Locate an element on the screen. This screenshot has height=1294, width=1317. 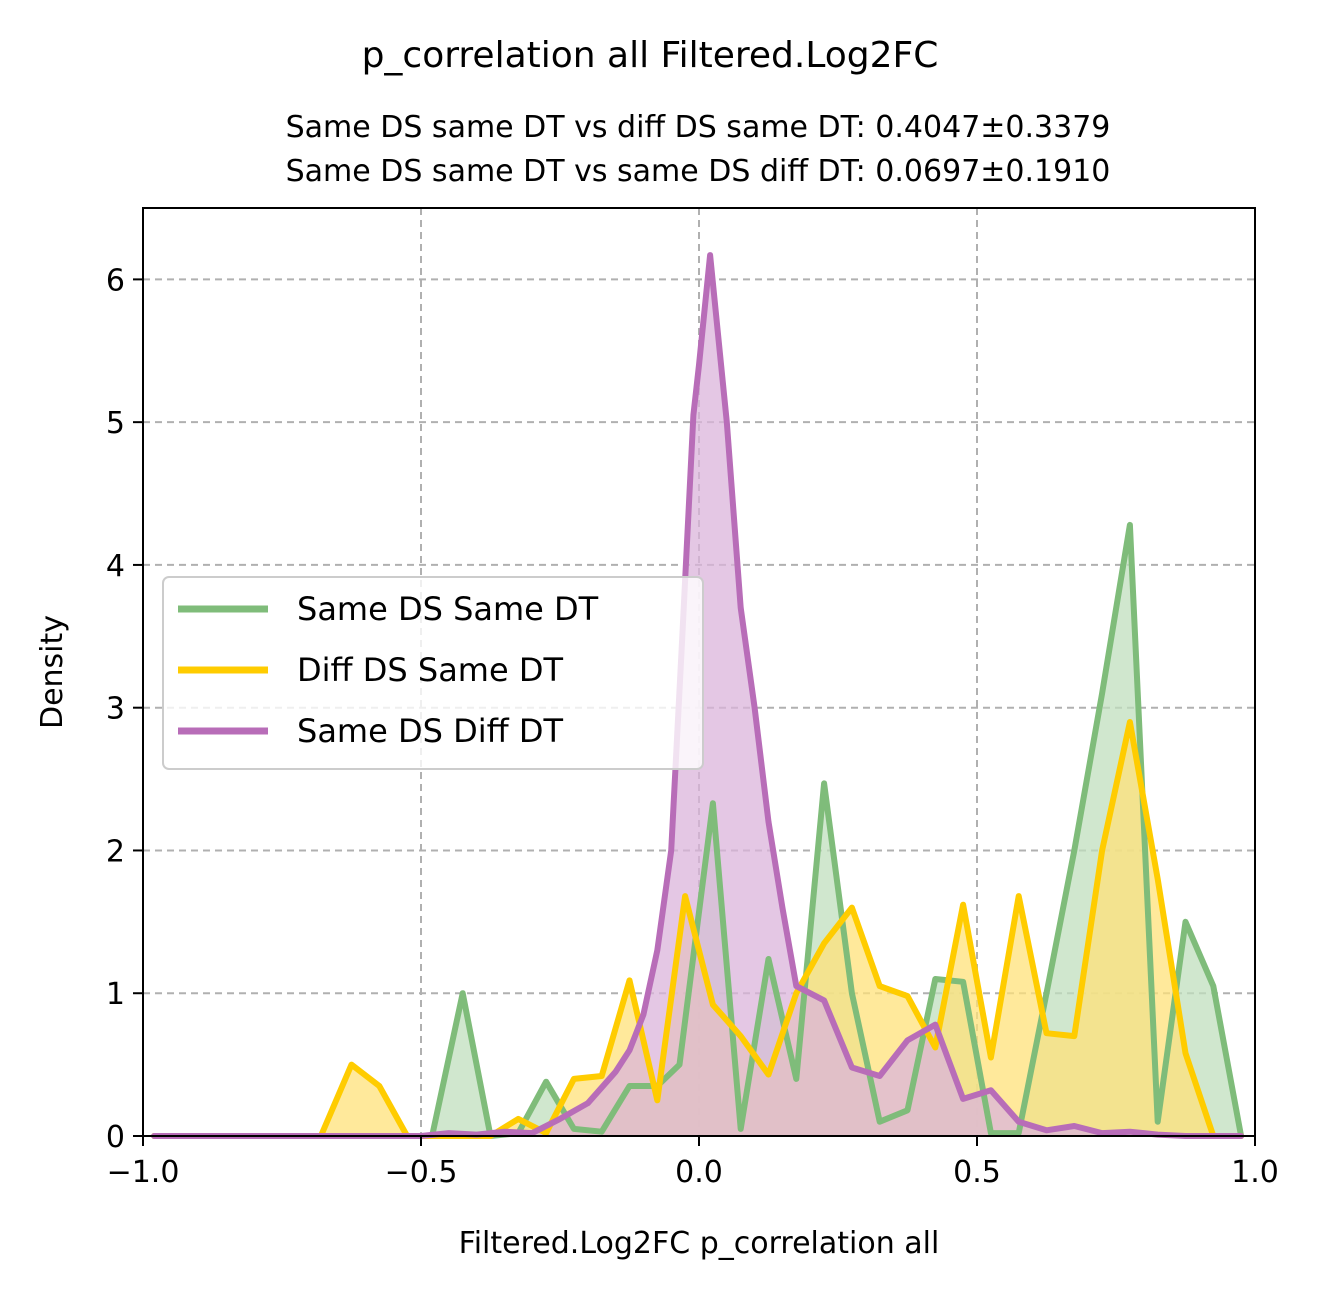
x-tick-label-1: −0.5 is located at coordinates (421, 1172).